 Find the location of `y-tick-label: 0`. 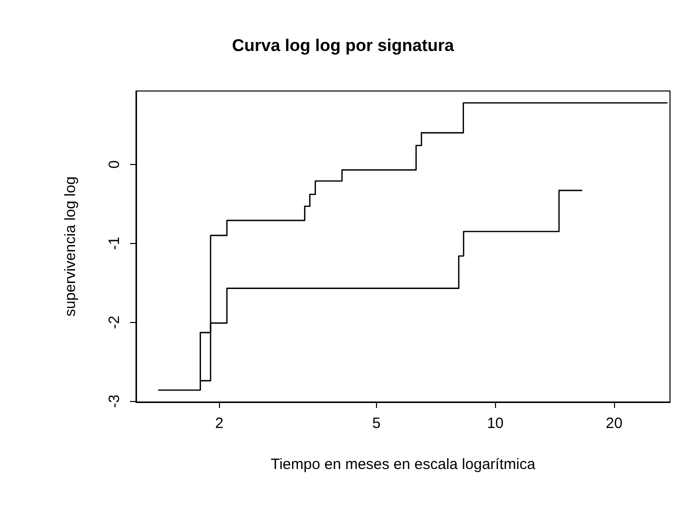

y-tick-label: 0 is located at coordinates (114, 164).